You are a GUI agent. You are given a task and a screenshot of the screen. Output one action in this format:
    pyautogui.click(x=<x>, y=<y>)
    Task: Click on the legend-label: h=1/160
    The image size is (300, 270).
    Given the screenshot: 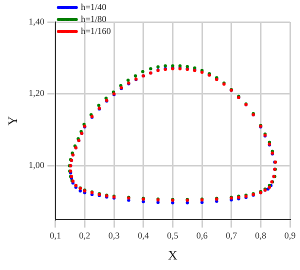 What is the action you would take?
    pyautogui.click(x=96, y=31)
    